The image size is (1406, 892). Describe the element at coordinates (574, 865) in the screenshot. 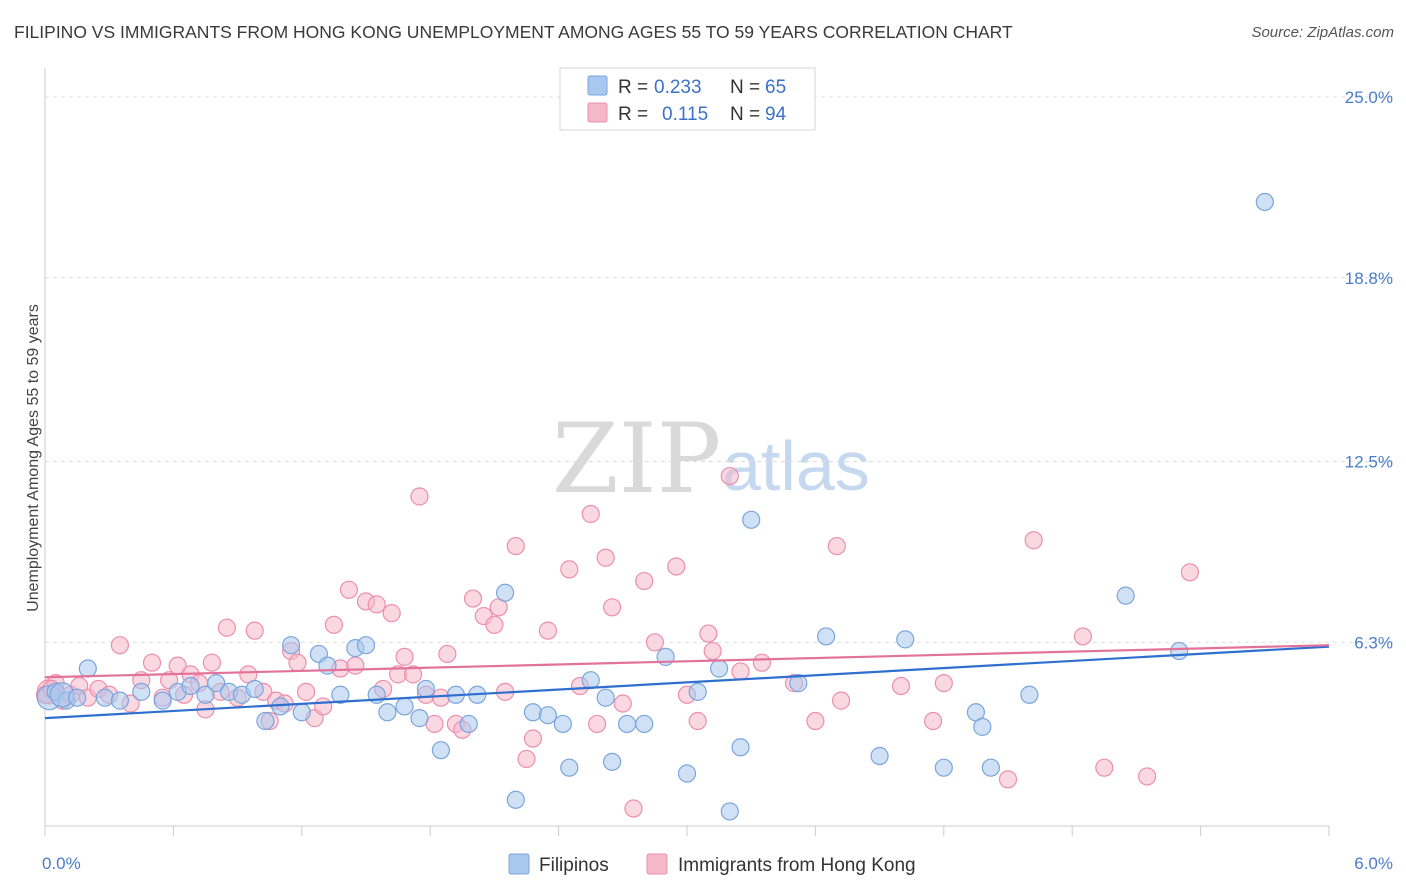

I see `bottom-legend-label-filipinos: Filipinos` at that location.